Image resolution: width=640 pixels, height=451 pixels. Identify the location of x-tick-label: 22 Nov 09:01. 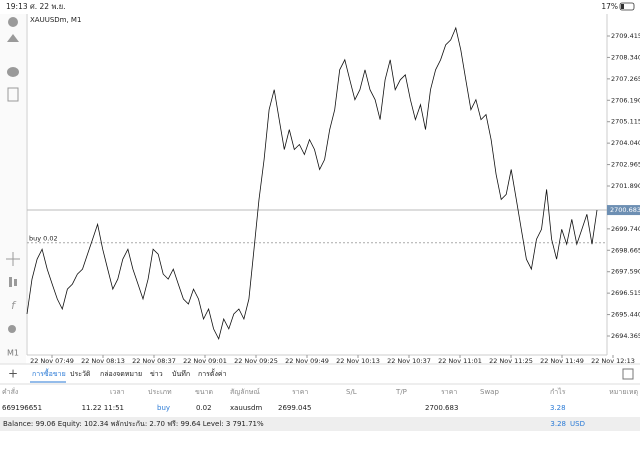
(205, 361).